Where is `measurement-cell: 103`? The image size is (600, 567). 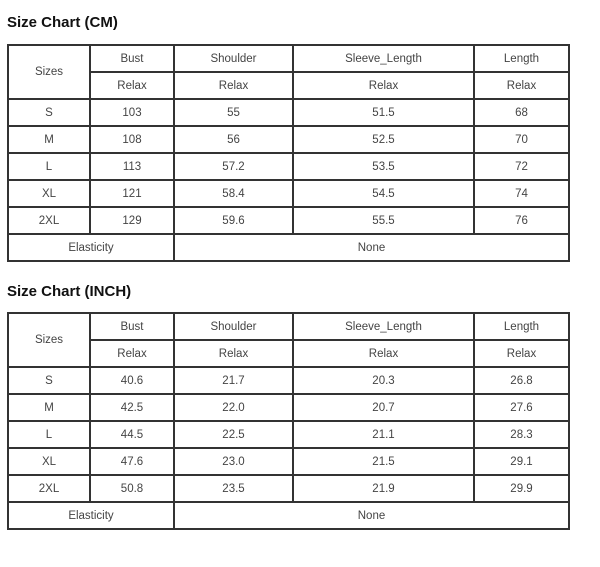
measurement-cell: 103 is located at coordinates (132, 112).